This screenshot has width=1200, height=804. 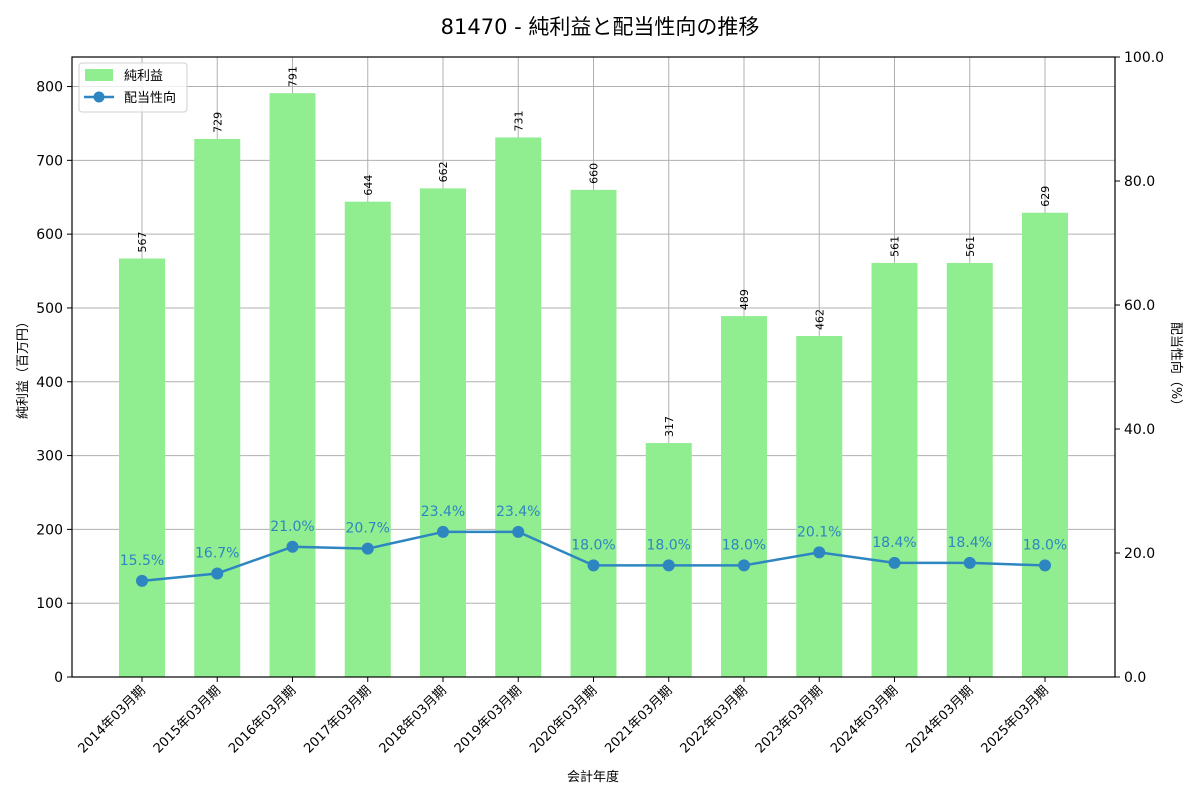 I want to click on x-tick-label: 2022年03月期, so click(x=714, y=719).